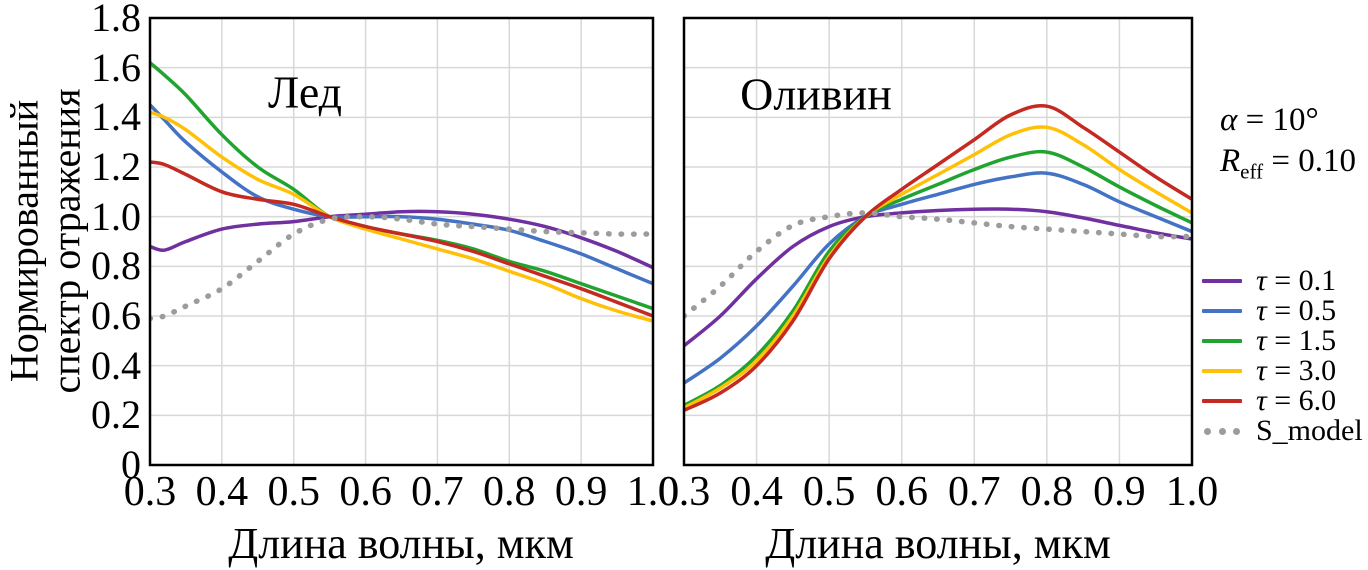 The width and height of the screenshot is (1368, 570). I want to click on x-axis-title-left: Длина волны, мкм, so click(401, 543).